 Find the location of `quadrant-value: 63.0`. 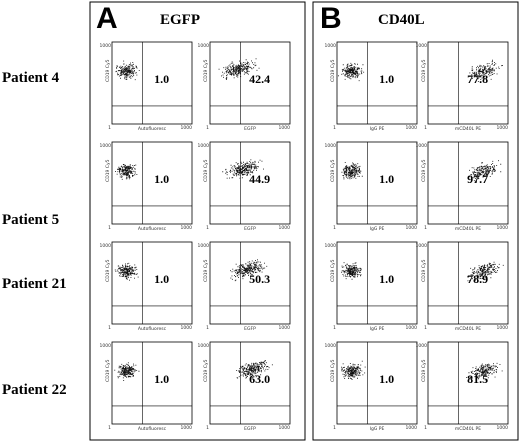

quadrant-value: 63.0 is located at coordinates (259, 379).